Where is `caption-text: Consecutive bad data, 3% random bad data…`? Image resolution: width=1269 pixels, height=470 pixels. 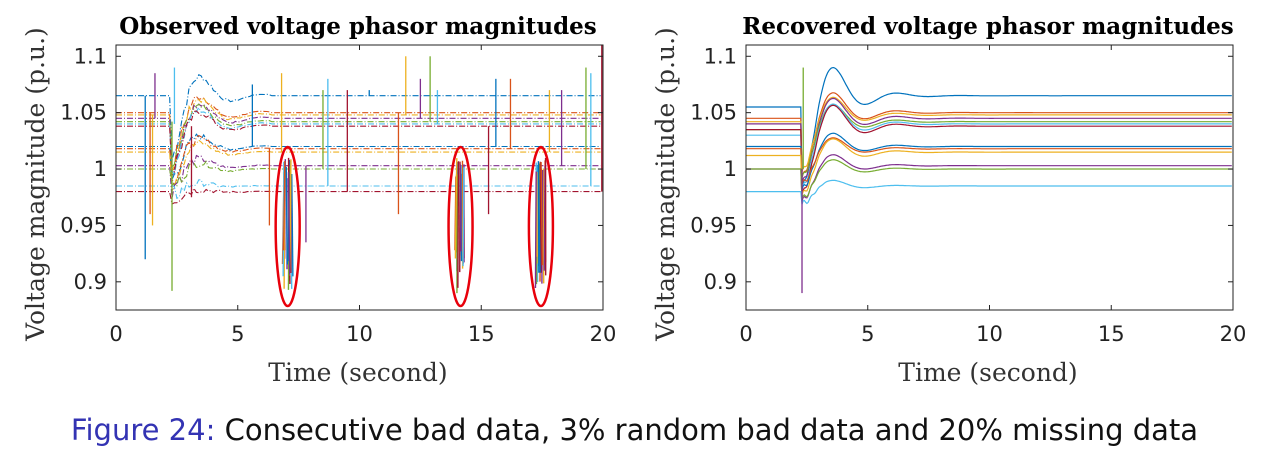
caption-text: Consecutive bad data, 3% random bad data… is located at coordinates (711, 430).